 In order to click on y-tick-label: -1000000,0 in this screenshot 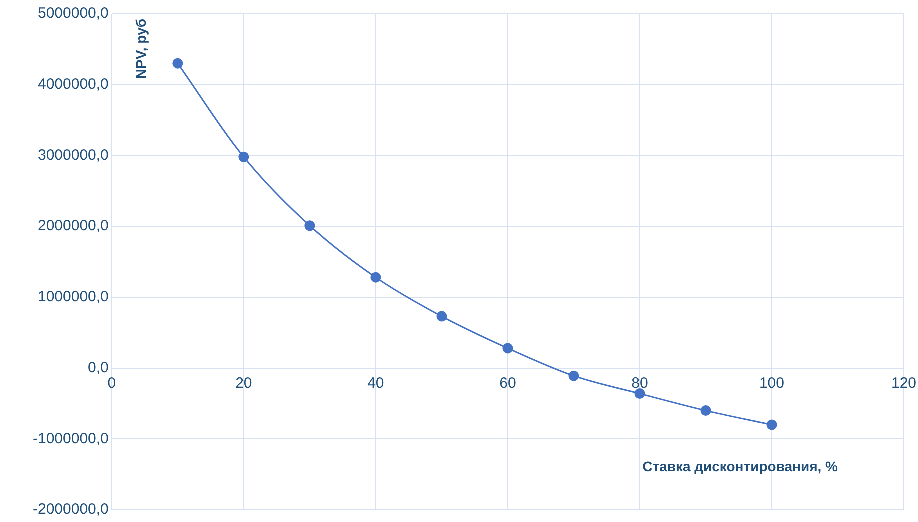, I will do `click(70, 439)`.